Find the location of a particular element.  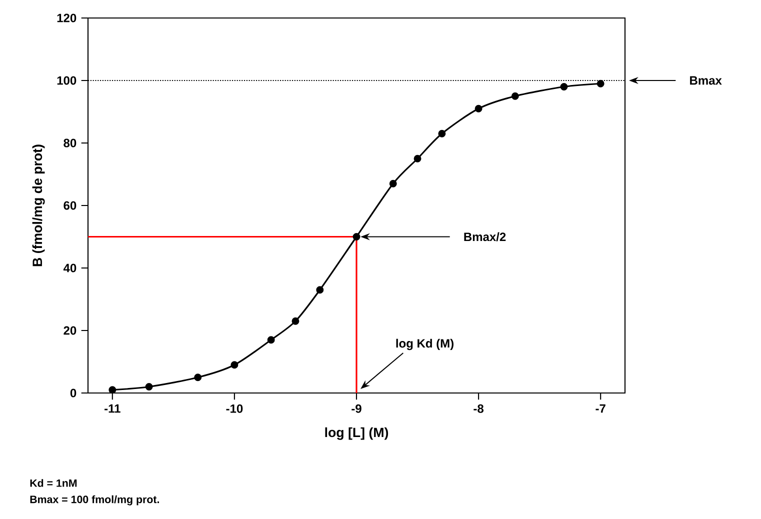

x-axis-title: log [L] (M) is located at coordinates (356, 433).